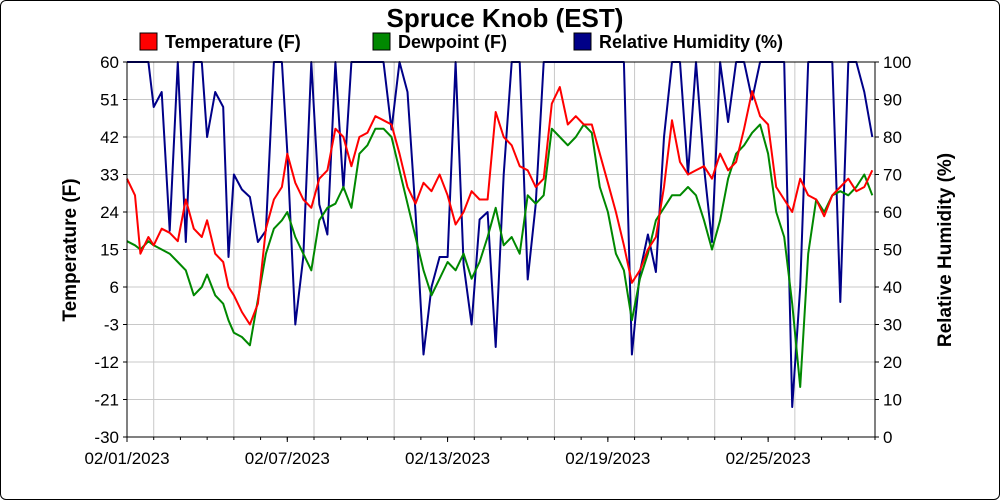 This screenshot has width=1000, height=500. Describe the element at coordinates (106, 362) in the screenshot. I see `y-tick-label: -12` at that location.